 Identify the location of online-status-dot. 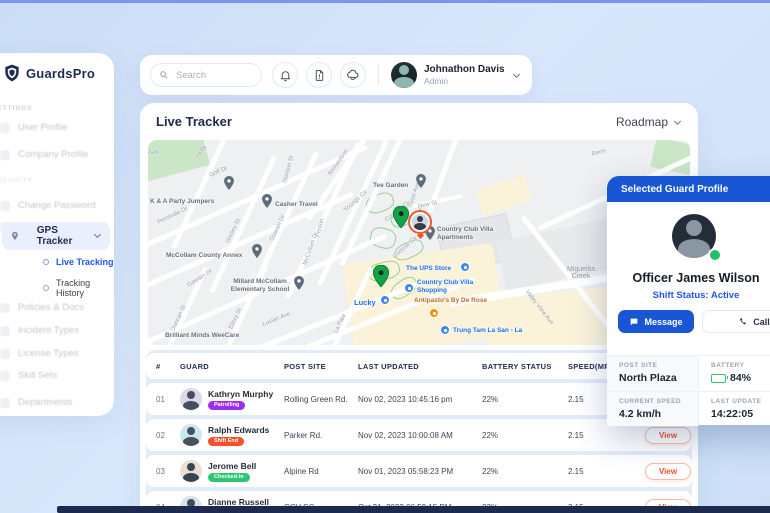
(715, 255).